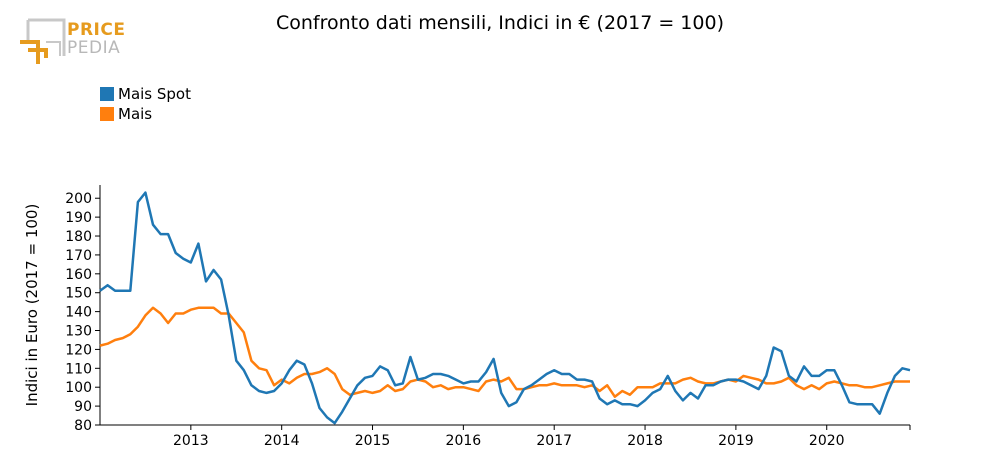 The image size is (1000, 475). I want to click on y-tick-label: 120, so click(78, 350).